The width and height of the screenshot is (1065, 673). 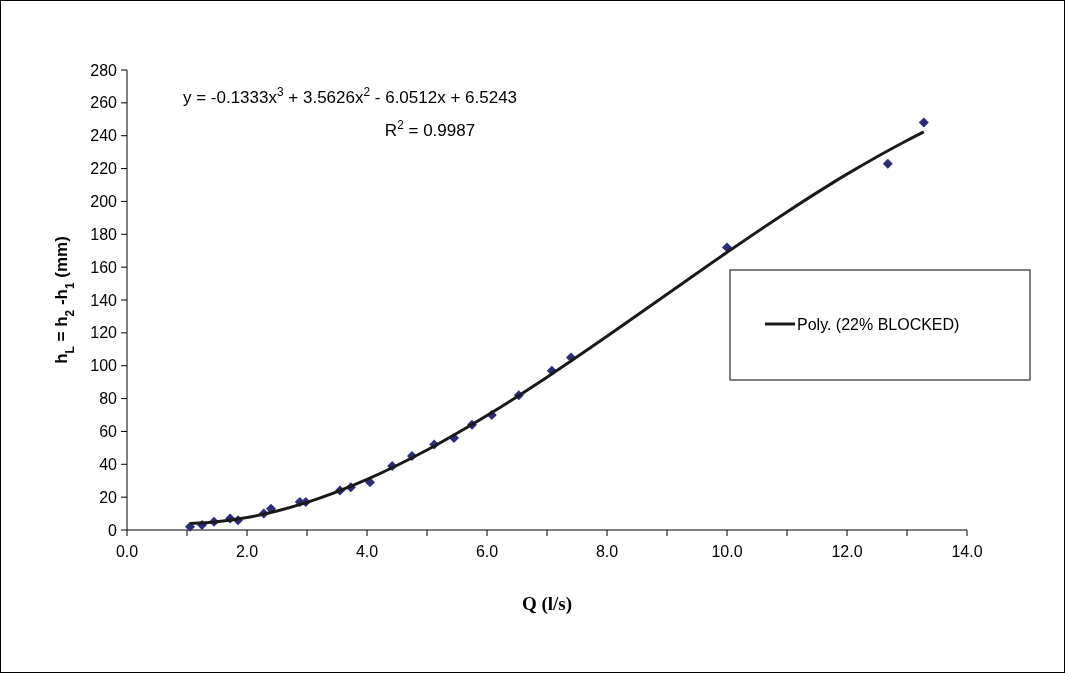 I want to click on annotation: R$^{2}$ = 0.9987, so click(x=430, y=129).